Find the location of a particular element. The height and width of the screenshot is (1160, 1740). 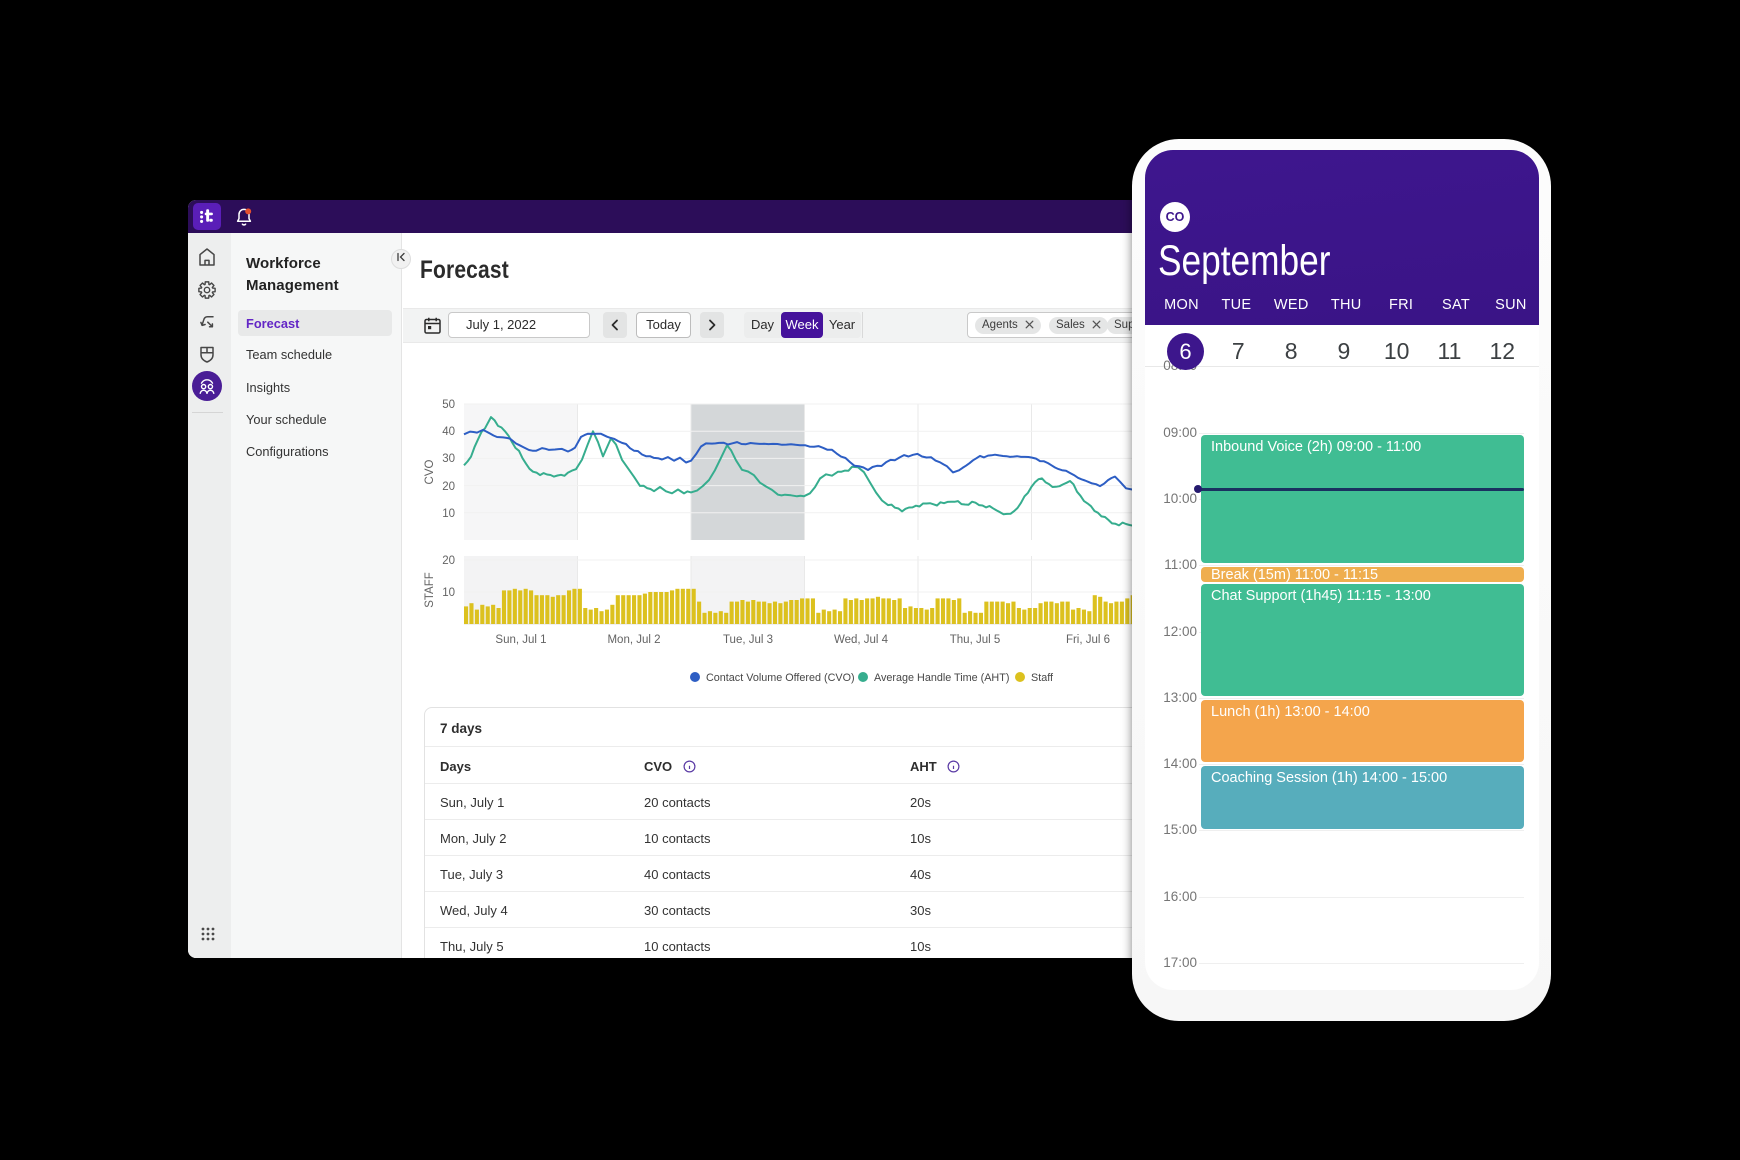

svg-text: Mon, Jul 2 is located at coordinates (633, 640).